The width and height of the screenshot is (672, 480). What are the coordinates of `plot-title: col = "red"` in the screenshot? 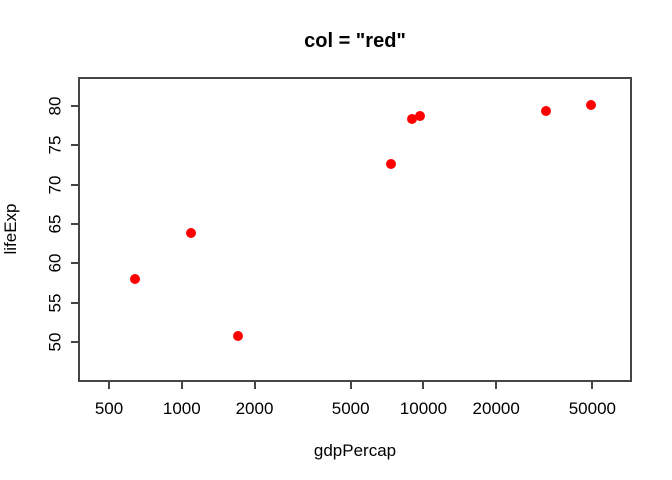 It's located at (355, 41).